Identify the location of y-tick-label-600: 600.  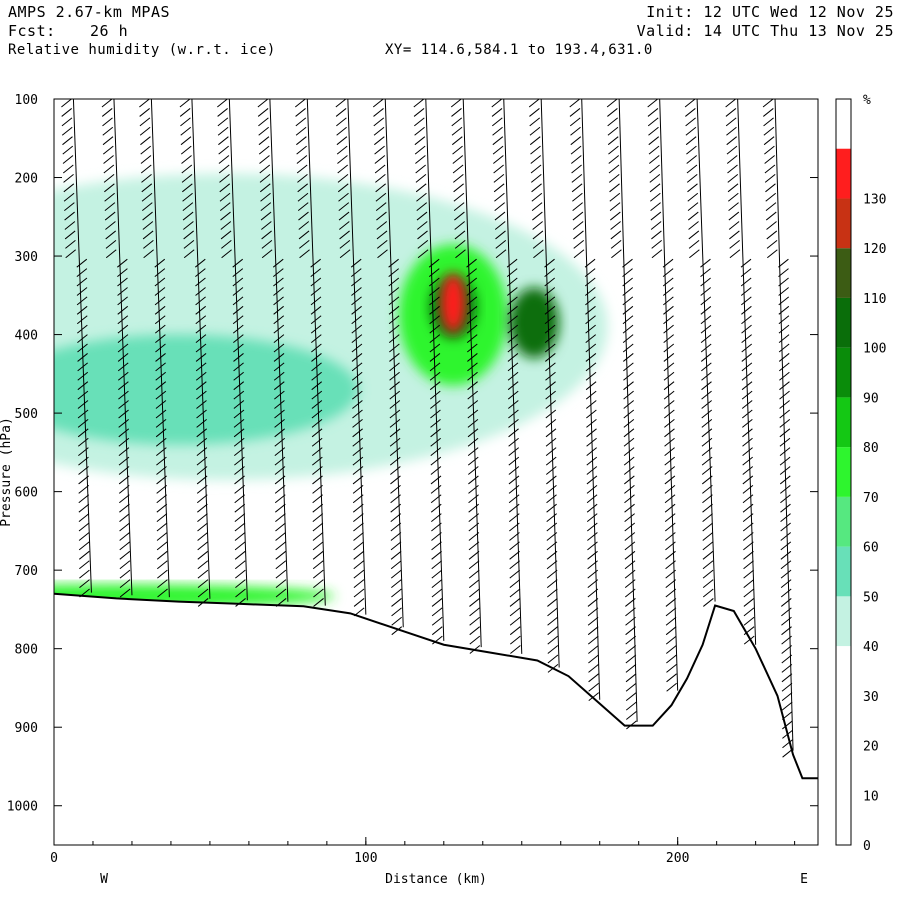
(26, 493).